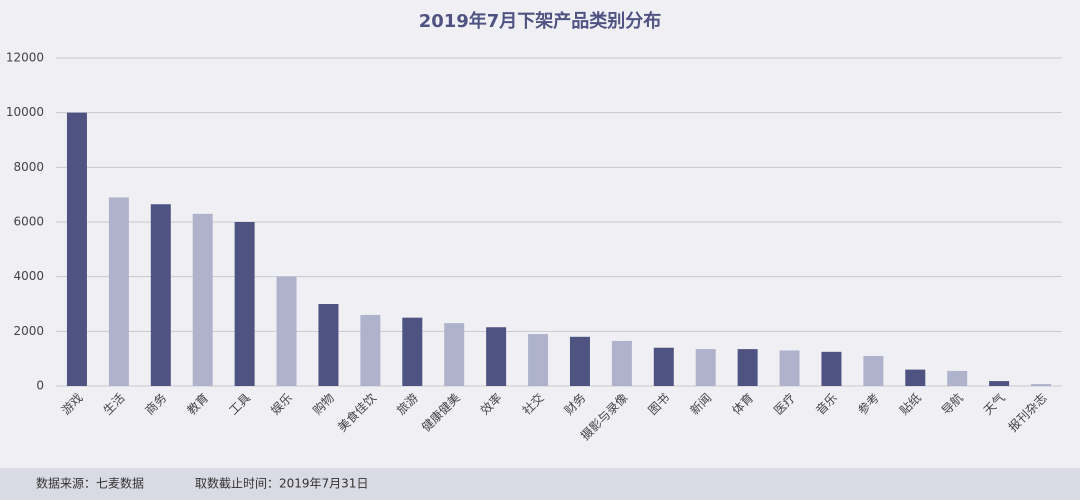 The width and height of the screenshot is (1080, 500). I want to click on y-tick-label: 8000, so click(28, 167).